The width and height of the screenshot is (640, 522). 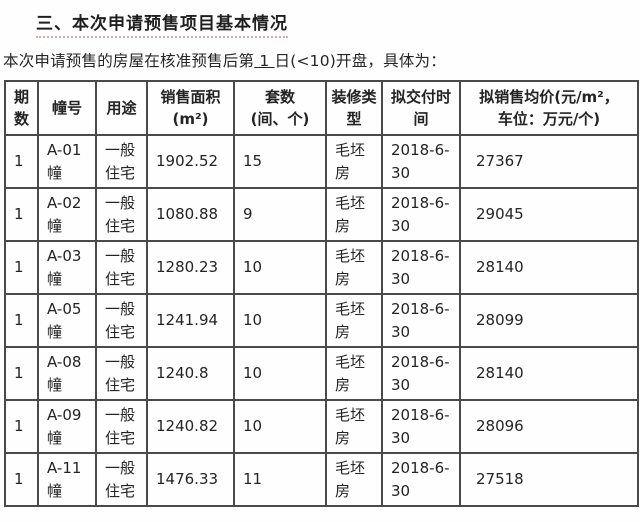 What do you see at coordinates (360, 61) in the screenshot?
I see `intro-suffix: 日(<10)开盘，具体为：` at bounding box center [360, 61].